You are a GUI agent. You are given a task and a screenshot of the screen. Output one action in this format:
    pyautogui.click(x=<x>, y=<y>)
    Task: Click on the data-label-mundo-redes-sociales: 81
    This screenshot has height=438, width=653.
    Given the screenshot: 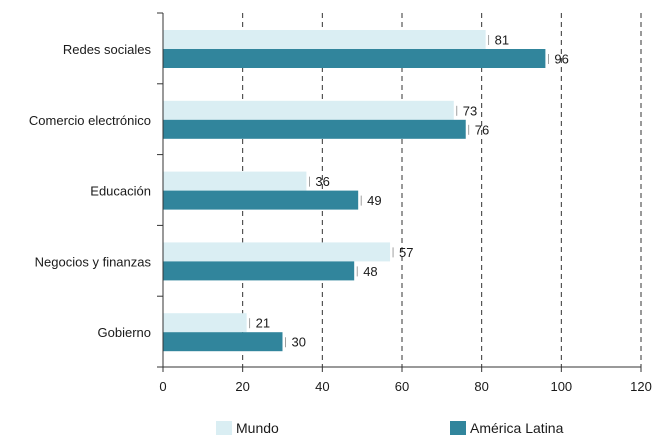 What is the action you would take?
    pyautogui.click(x=502, y=40)
    